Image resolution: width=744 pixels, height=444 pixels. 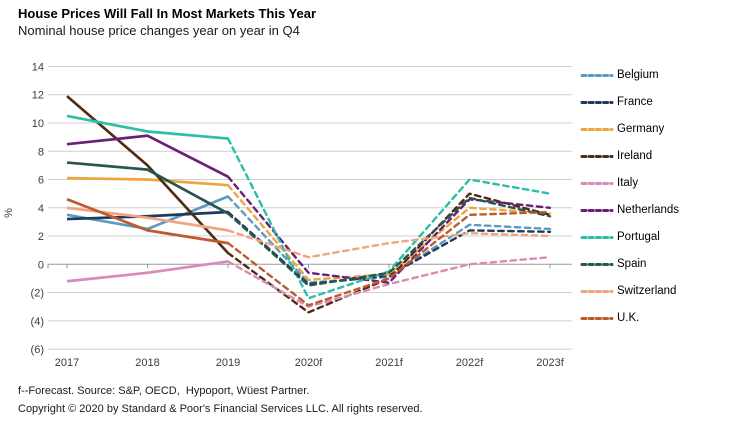 What do you see at coordinates (597, 264) in the screenshot?
I see `legend-swatch-spain` at bounding box center [597, 264].